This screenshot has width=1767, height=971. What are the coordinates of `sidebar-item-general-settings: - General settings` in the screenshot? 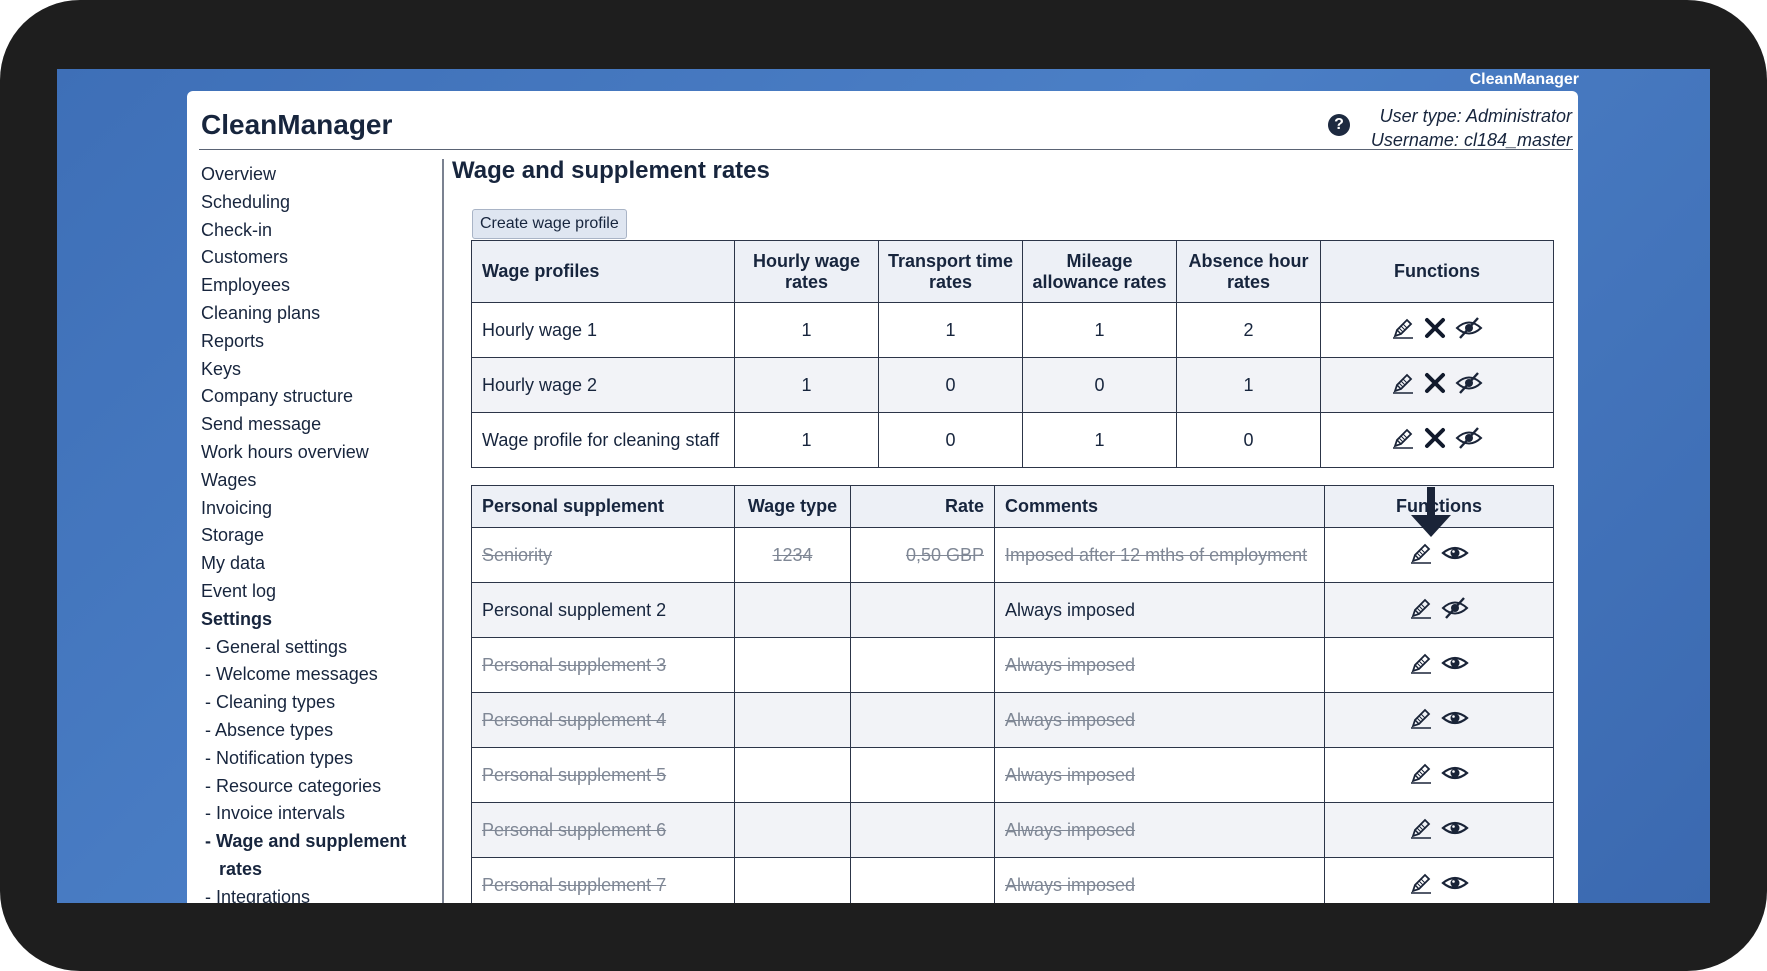 It's located at (276, 646).